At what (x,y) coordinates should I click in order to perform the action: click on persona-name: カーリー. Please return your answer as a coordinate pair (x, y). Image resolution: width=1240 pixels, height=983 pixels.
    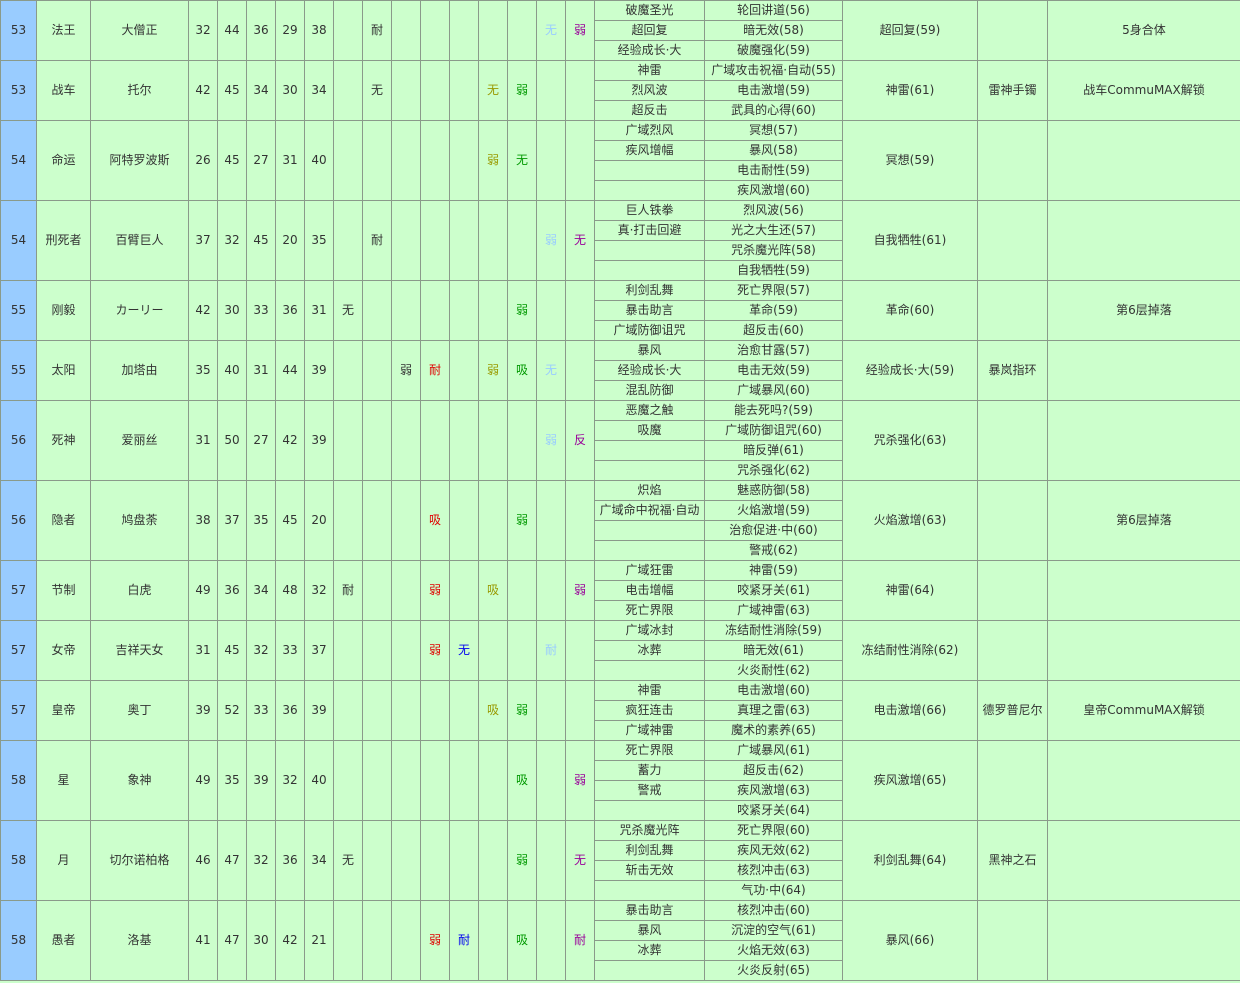
    Looking at the image, I should click on (139, 310).